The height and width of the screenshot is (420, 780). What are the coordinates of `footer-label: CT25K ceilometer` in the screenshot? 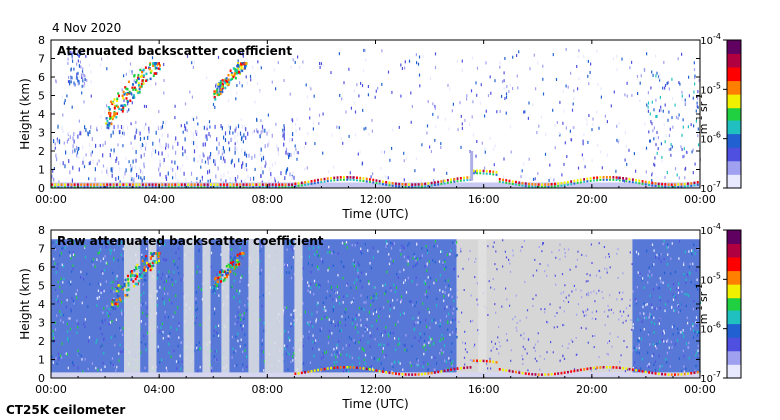 It's located at (65, 410).